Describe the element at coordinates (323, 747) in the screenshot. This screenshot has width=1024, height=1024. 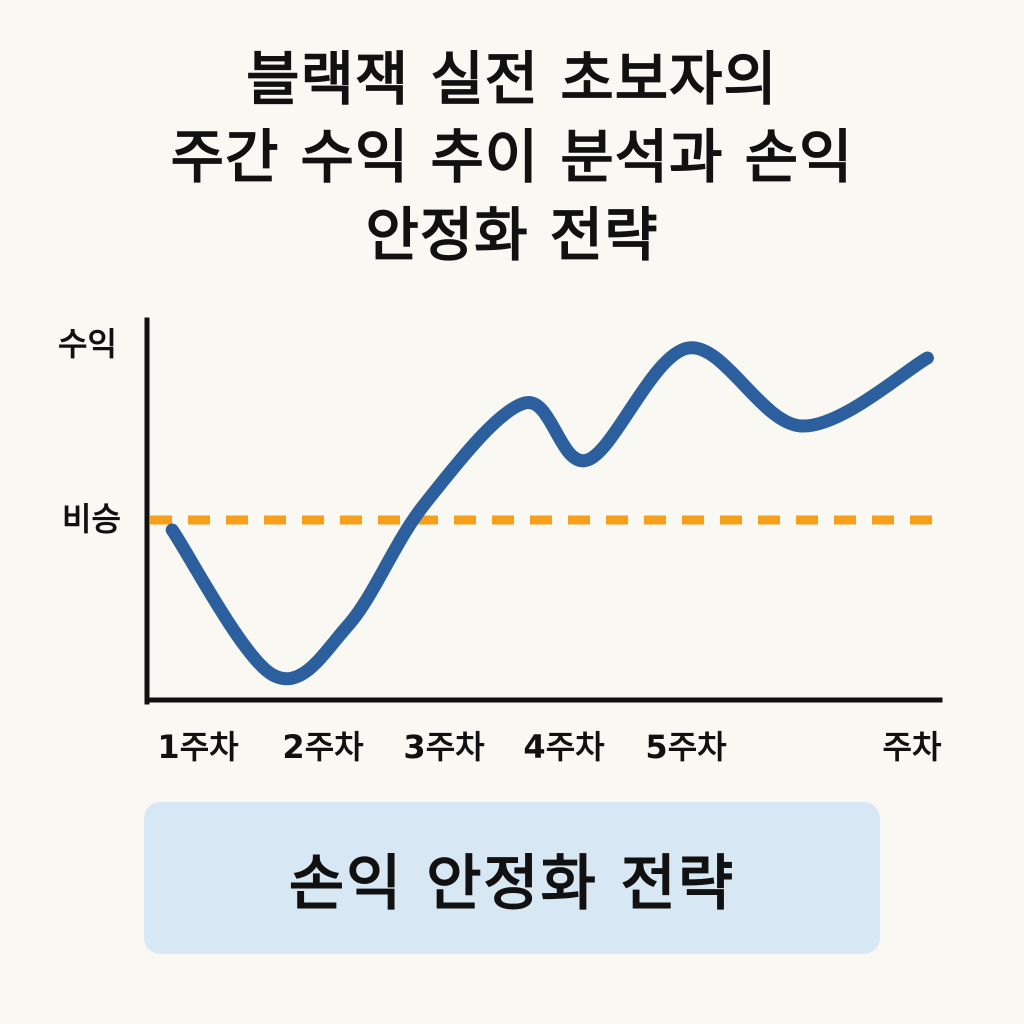
I see `x-tick-label: 2주차` at that location.